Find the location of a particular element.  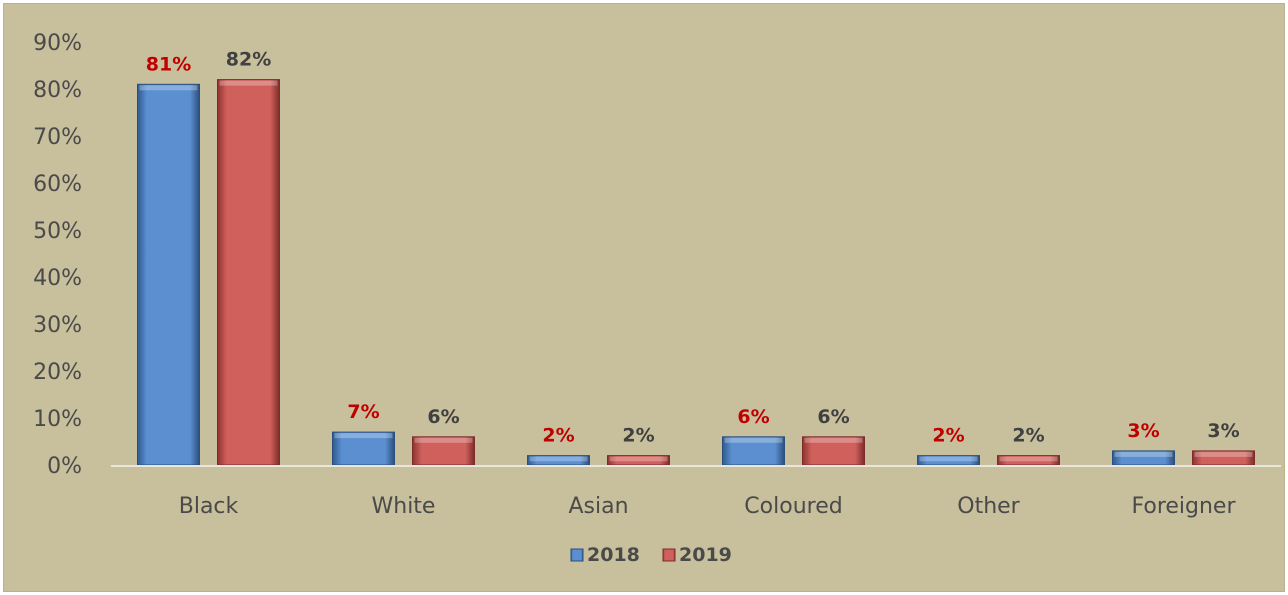

x-tick-label: Foreigner is located at coordinates (1183, 506).